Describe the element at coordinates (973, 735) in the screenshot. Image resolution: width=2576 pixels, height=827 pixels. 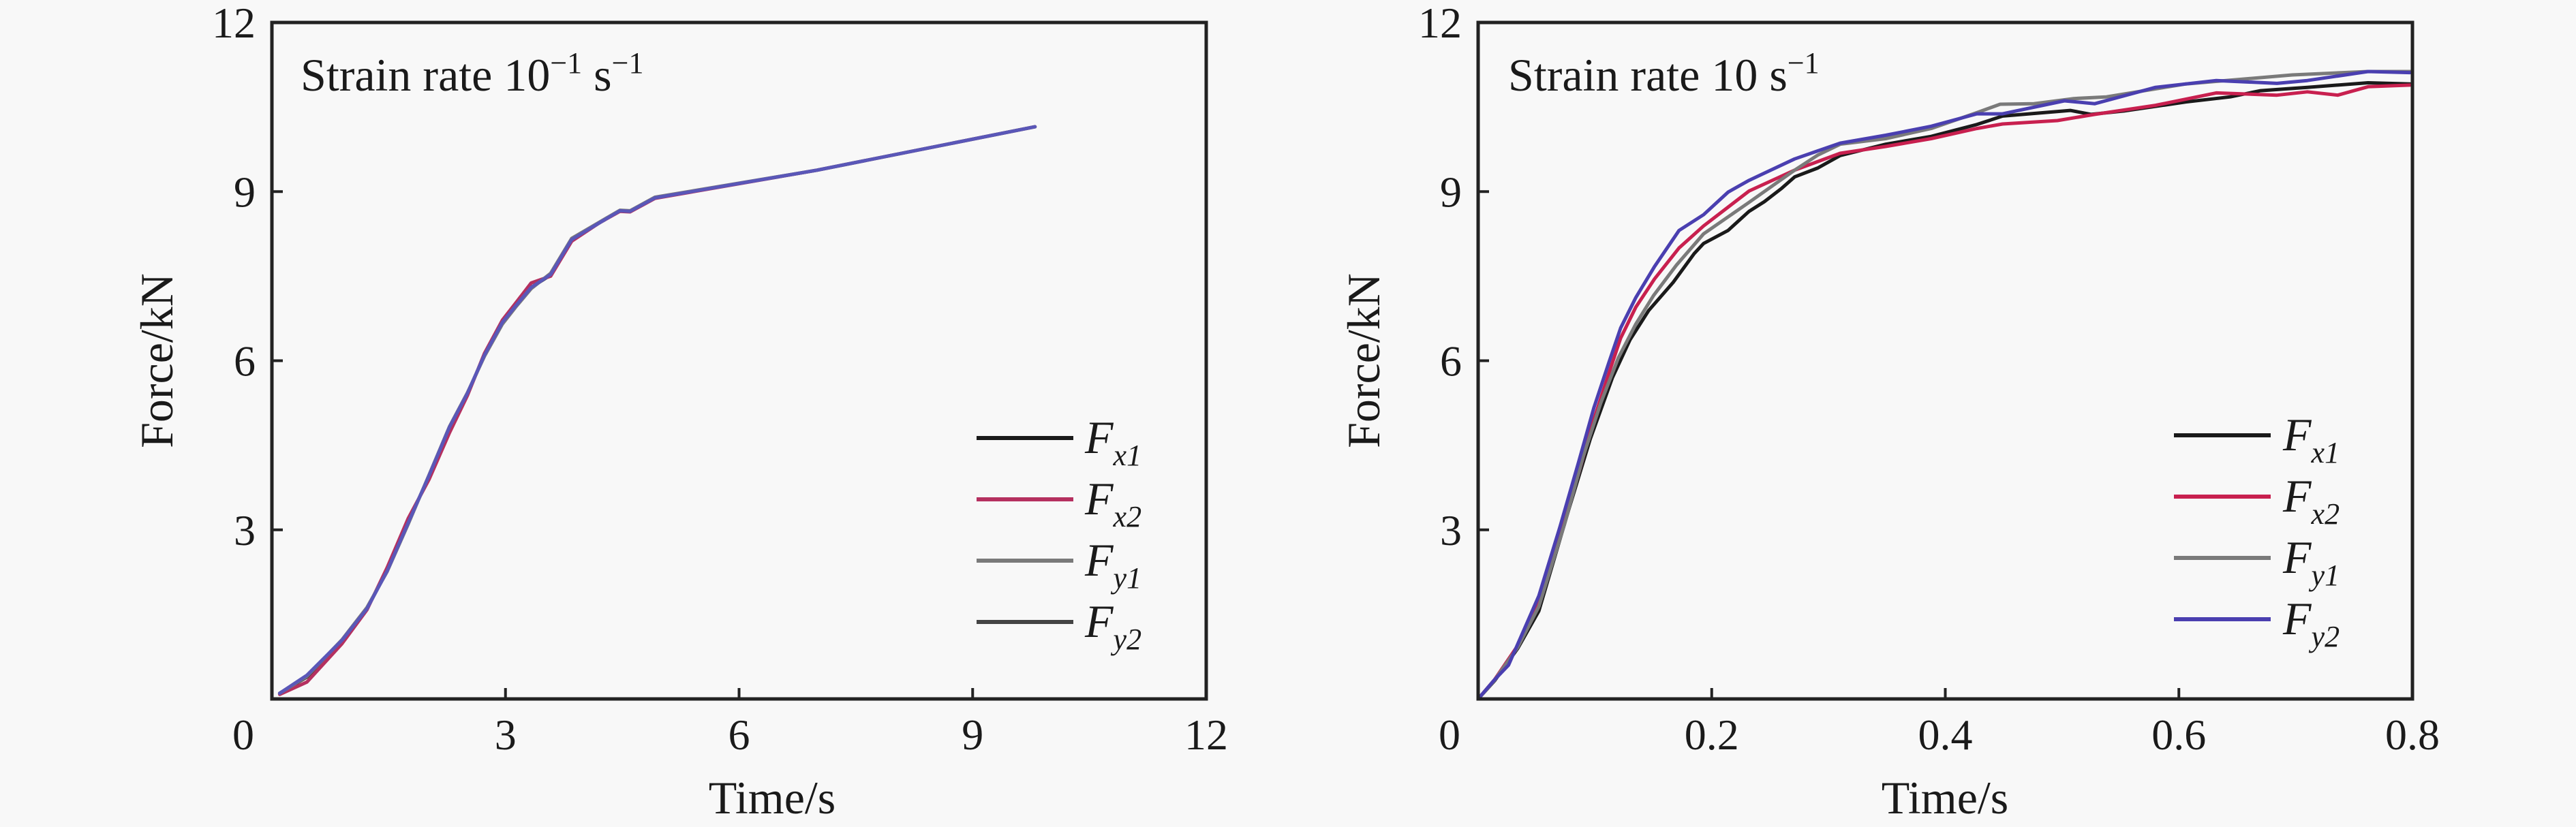
I see `x-tick-label: 9` at that location.